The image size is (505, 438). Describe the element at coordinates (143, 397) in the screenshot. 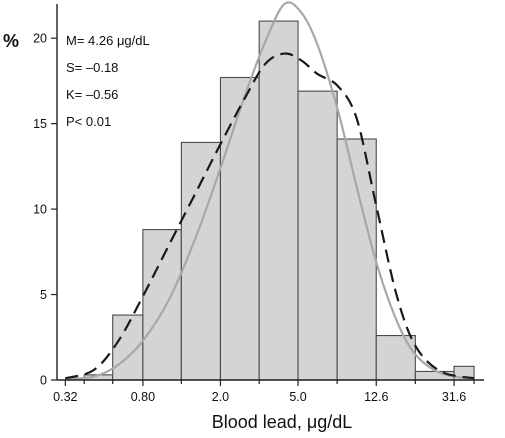

I see `x-tick-label: 0.80` at that location.